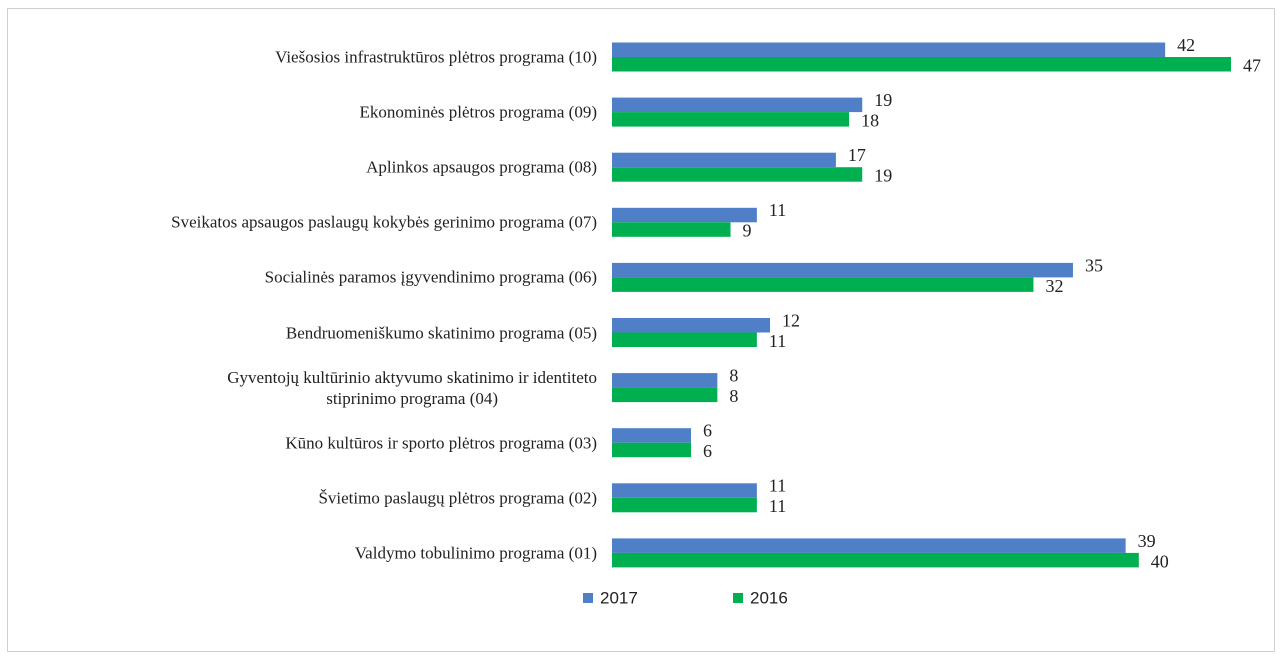 Image resolution: width=1281 pixels, height=659 pixels. Describe the element at coordinates (298, 552) in the screenshot. I see `category-label: Valdymo tobulinimo programa (01)` at that location.